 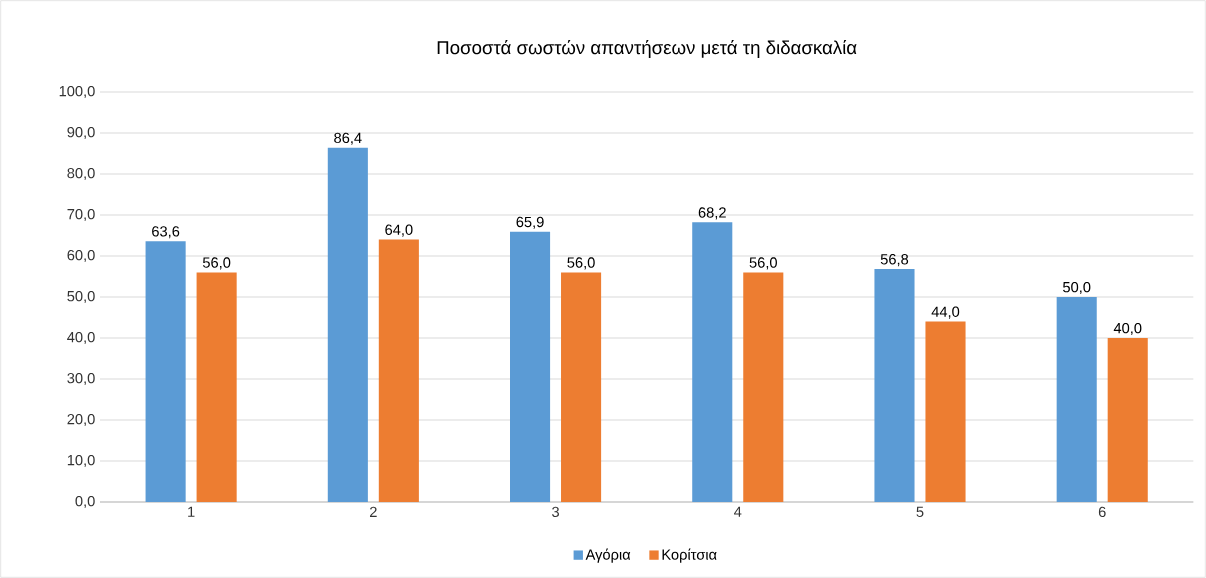 What do you see at coordinates (348, 138) in the screenshot?
I see `data-label: 86,4` at bounding box center [348, 138].